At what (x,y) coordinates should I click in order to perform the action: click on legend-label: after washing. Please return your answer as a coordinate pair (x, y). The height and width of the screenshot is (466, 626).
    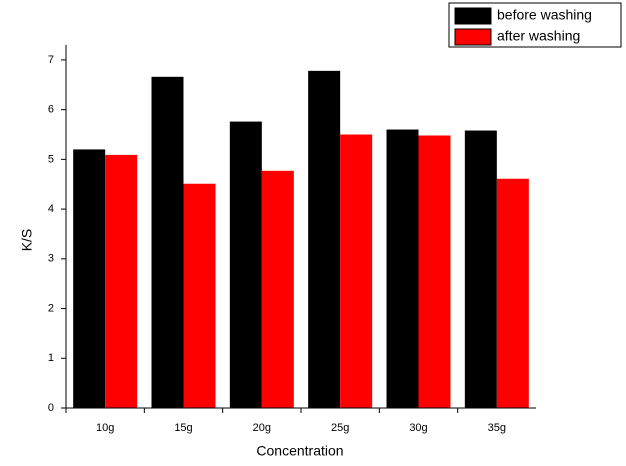
    Looking at the image, I should click on (538, 36).